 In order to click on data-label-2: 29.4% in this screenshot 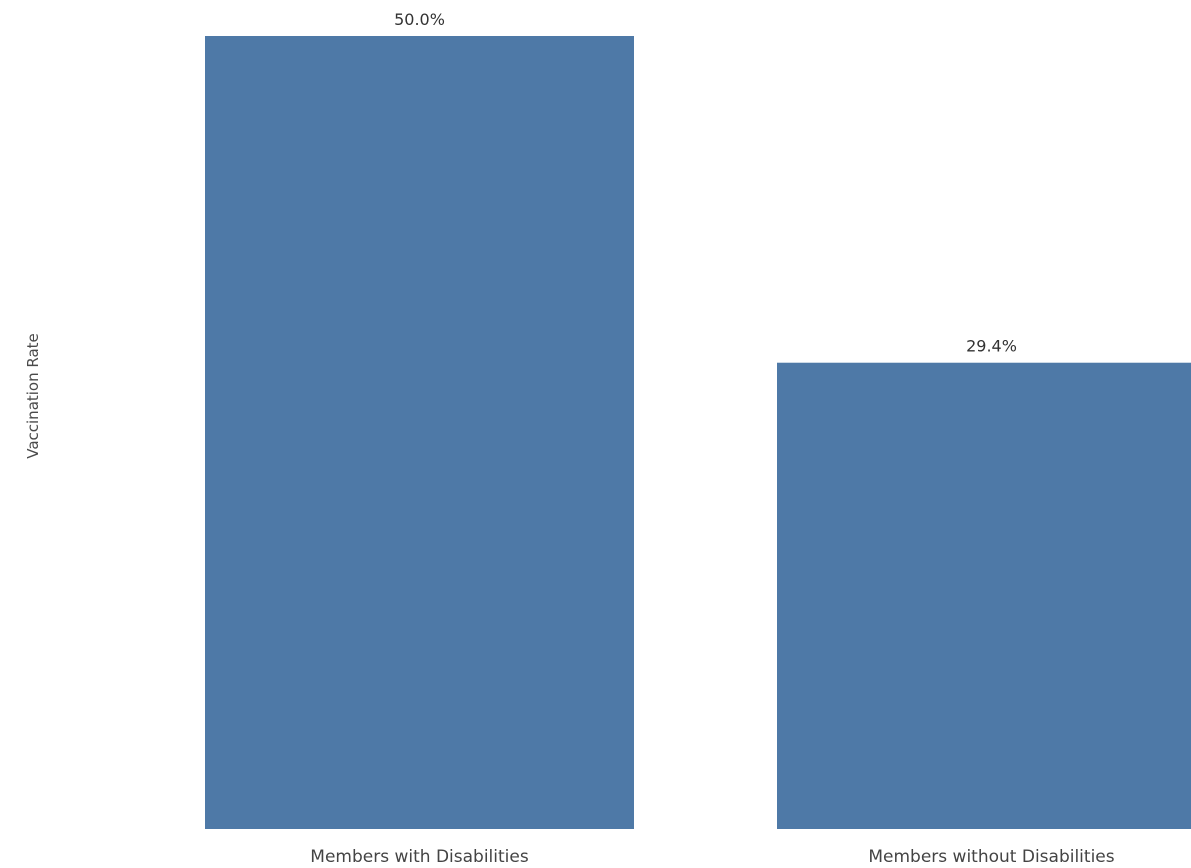, I will do `click(991, 346)`.